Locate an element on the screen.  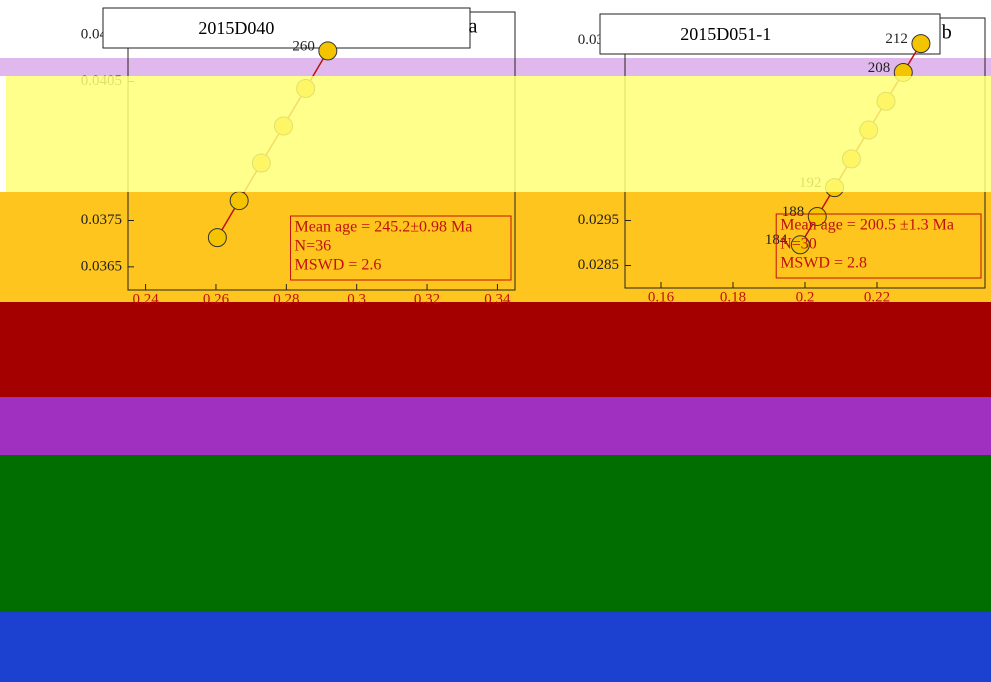
x-tick-label: 0.16 is located at coordinates (661, 297).